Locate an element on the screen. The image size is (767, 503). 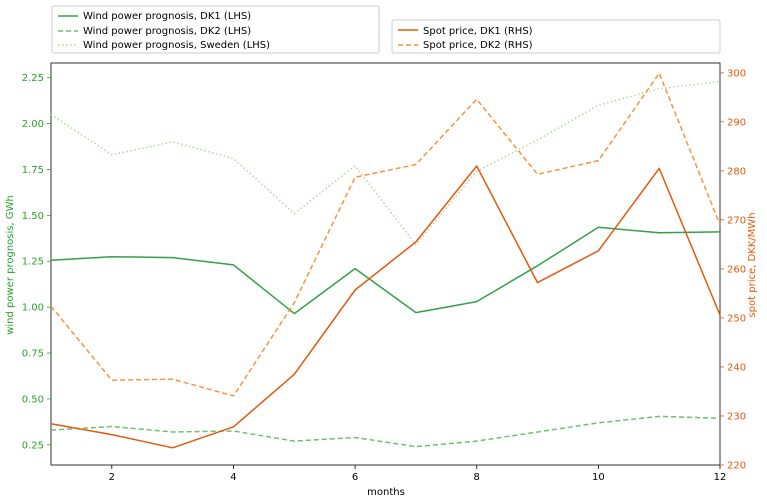
y-left-tick-label: 1.00 is located at coordinates (33, 308).